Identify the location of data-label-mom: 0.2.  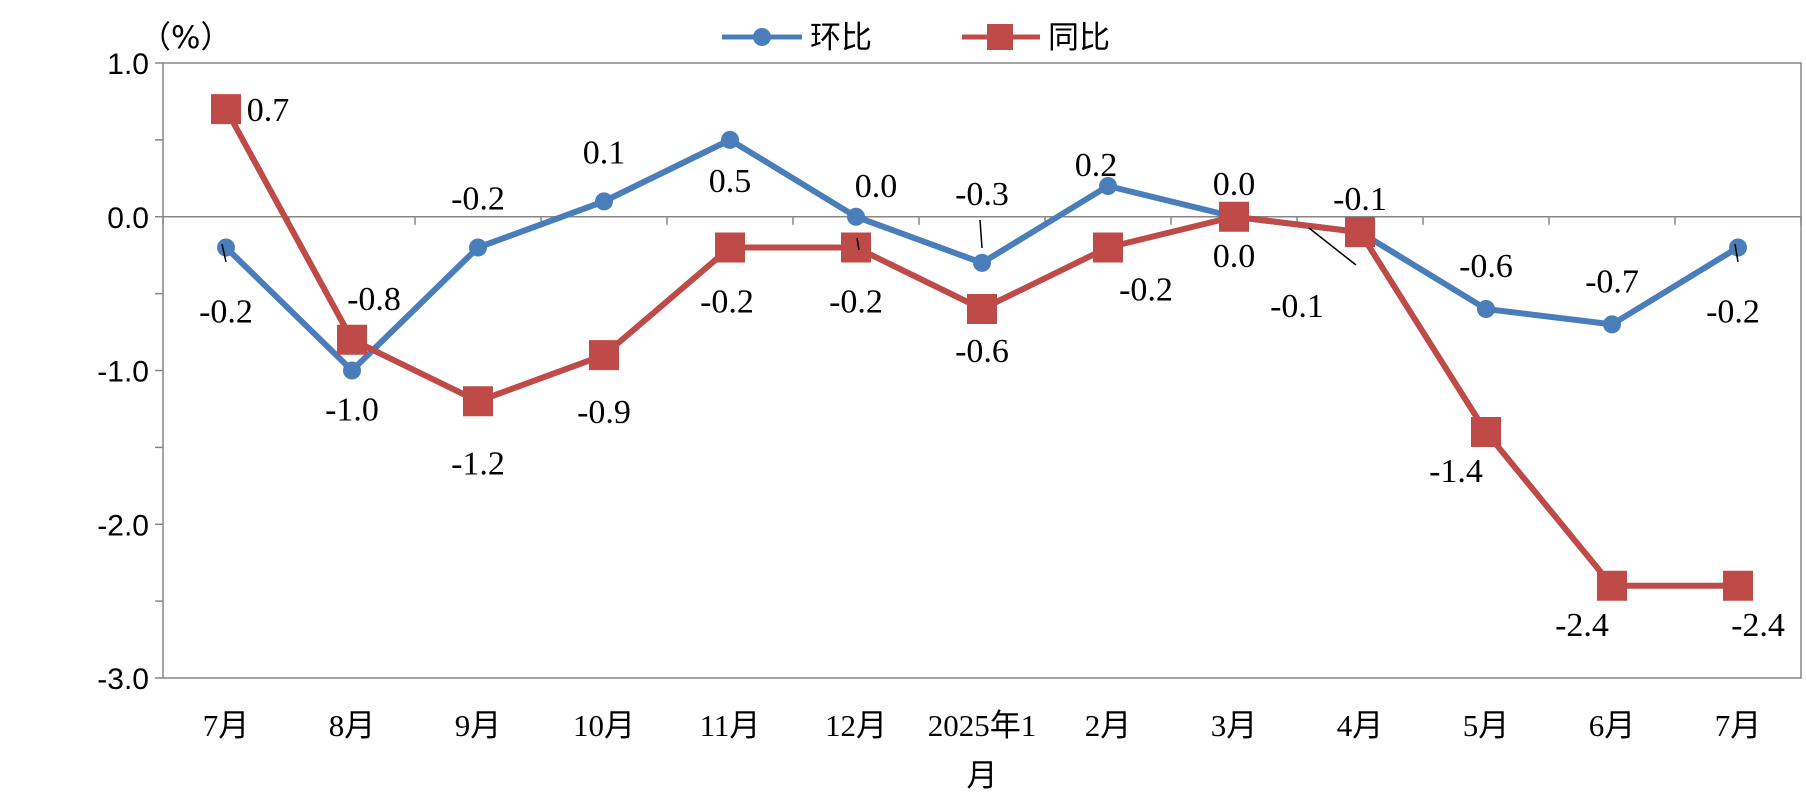
(1096, 165).